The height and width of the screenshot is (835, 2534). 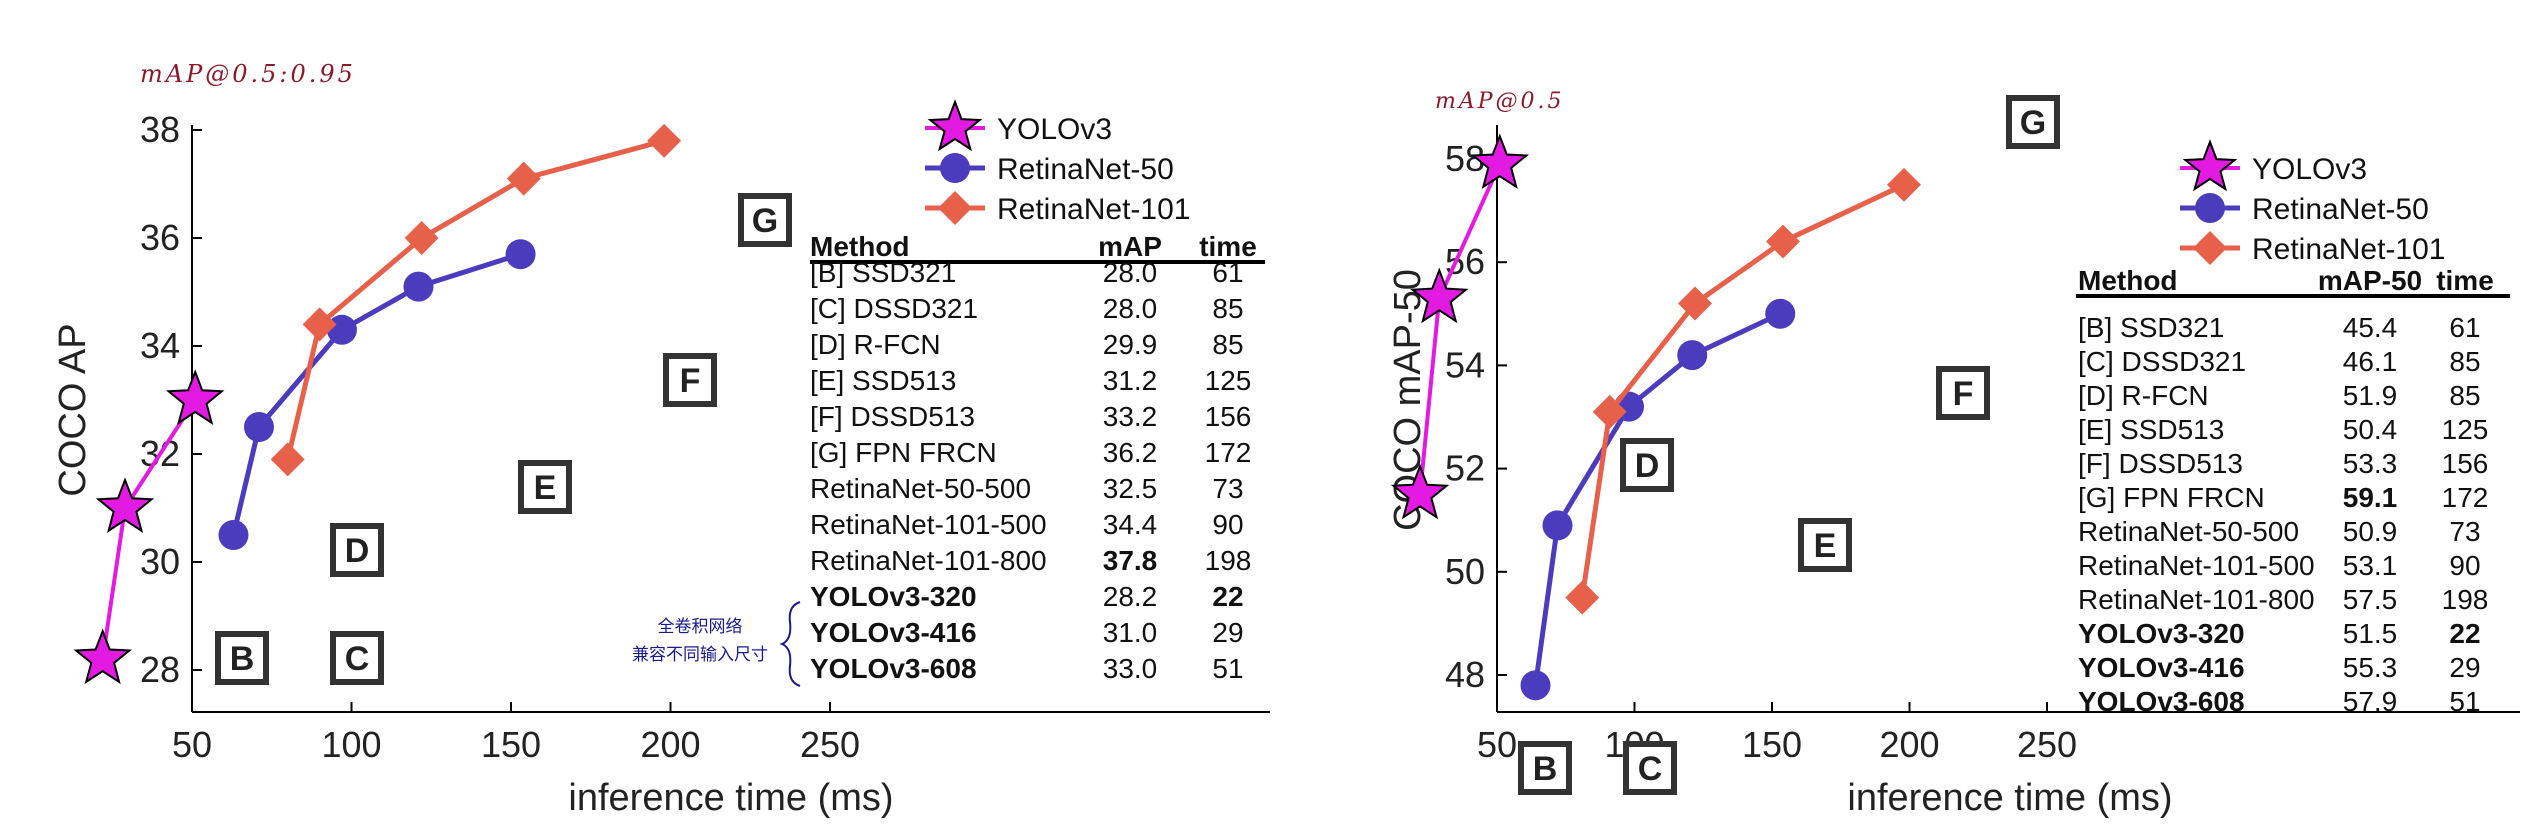 What do you see at coordinates (1465, 674) in the screenshot?
I see `y-tick-label: 48` at bounding box center [1465, 674].